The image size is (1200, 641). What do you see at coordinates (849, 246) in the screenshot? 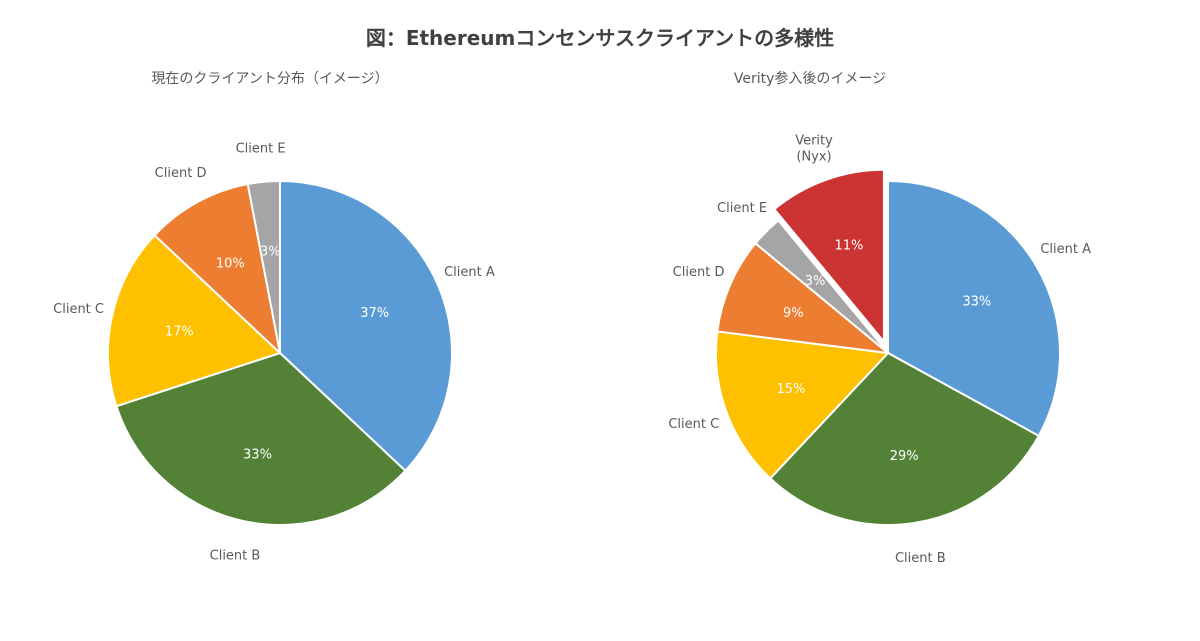
I see `data-label: 11%` at bounding box center [849, 246].